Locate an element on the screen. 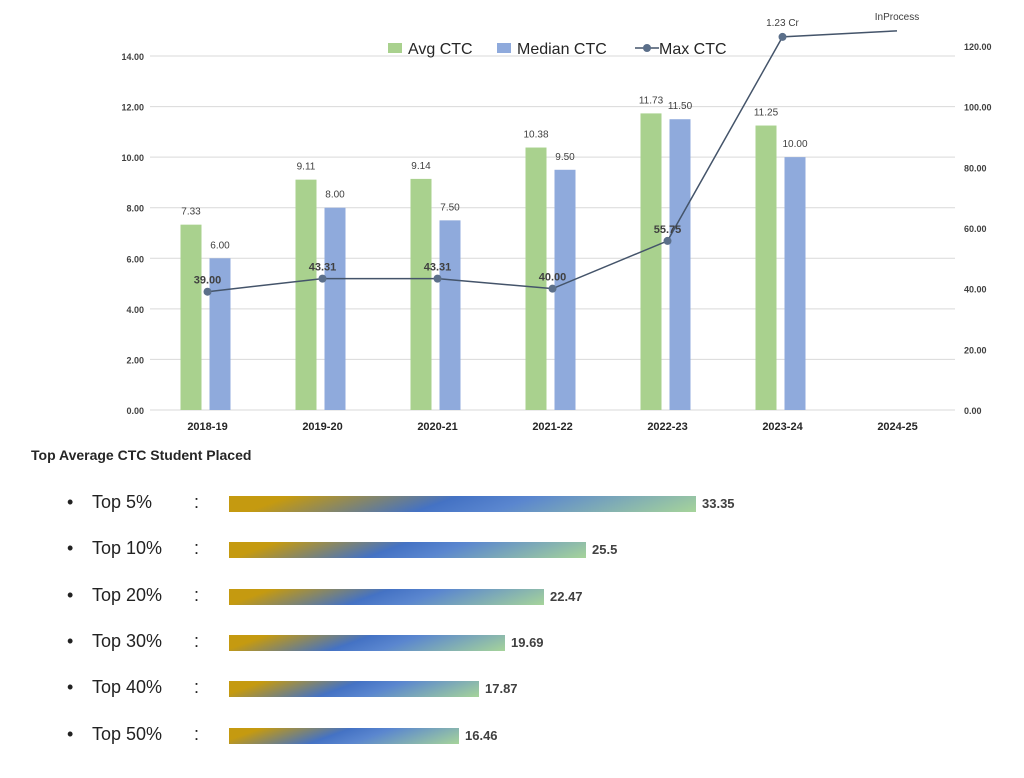 This screenshot has width=1024, height=778. right-axis-tick: 100.00 is located at coordinates (978, 108).